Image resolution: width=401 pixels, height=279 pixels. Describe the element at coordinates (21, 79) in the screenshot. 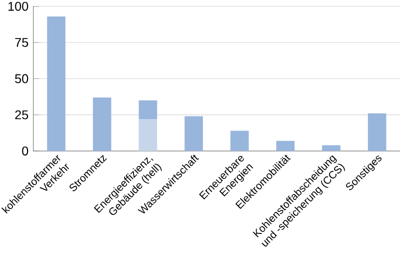

I see `y-tick-label: 50` at that location.